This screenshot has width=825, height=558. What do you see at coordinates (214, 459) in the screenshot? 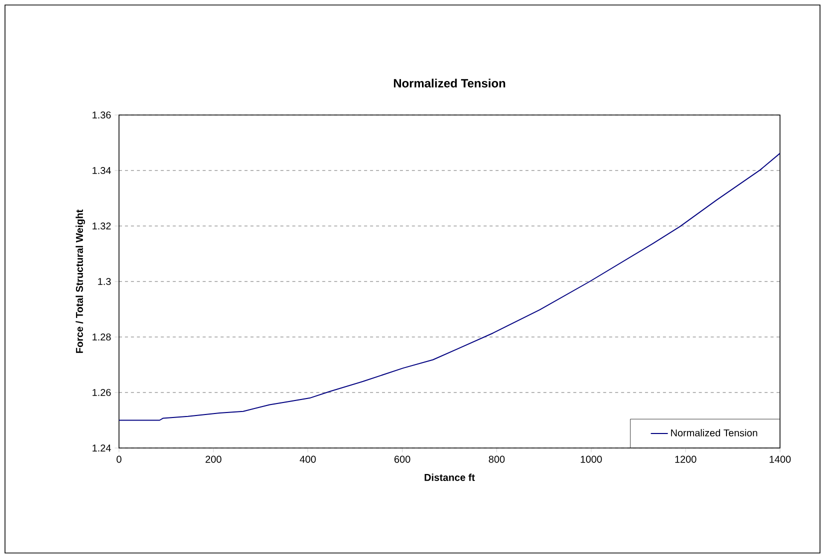
I see `x-tick-label: 200` at bounding box center [214, 459].